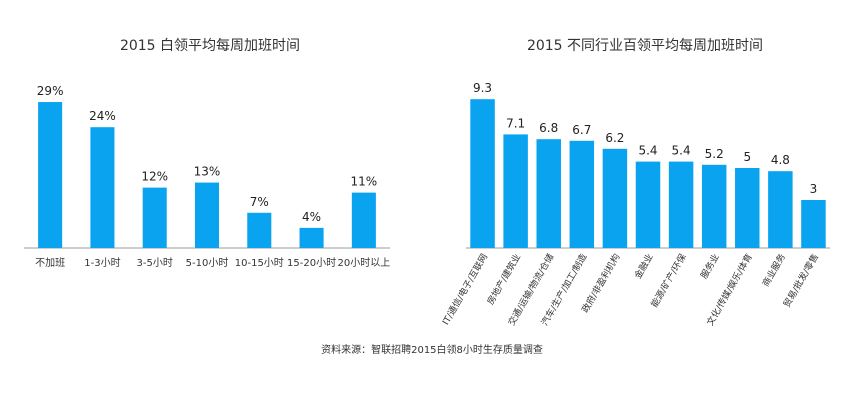 The width and height of the screenshot is (864, 403). I want to click on category-tick-label: 能源/矿产/环保, so click(668, 281).